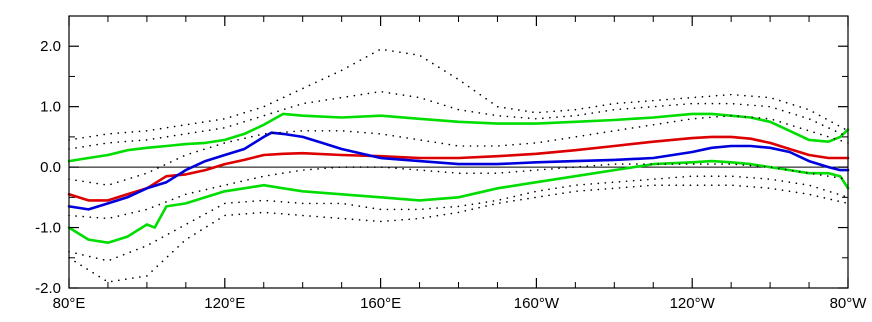  Describe the element at coordinates (849, 303) in the screenshot. I see `x-tick-label: 80°W` at that location.